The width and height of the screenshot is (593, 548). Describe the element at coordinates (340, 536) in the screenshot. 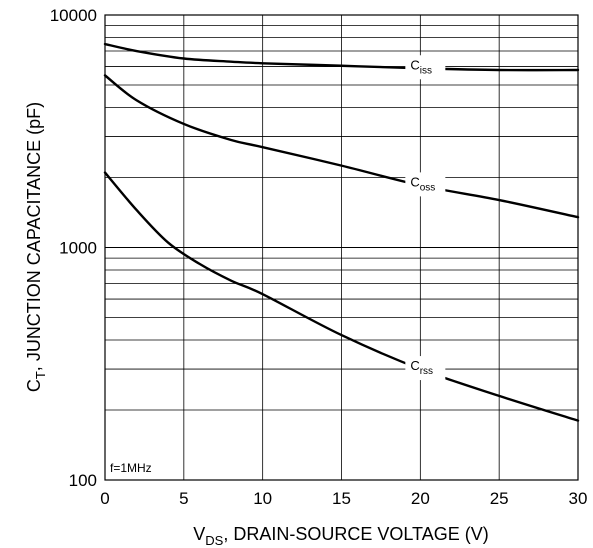

I see `x-axis-label: VDS, DRAIN-SOURCE VOLTAGE (V)` at that location.